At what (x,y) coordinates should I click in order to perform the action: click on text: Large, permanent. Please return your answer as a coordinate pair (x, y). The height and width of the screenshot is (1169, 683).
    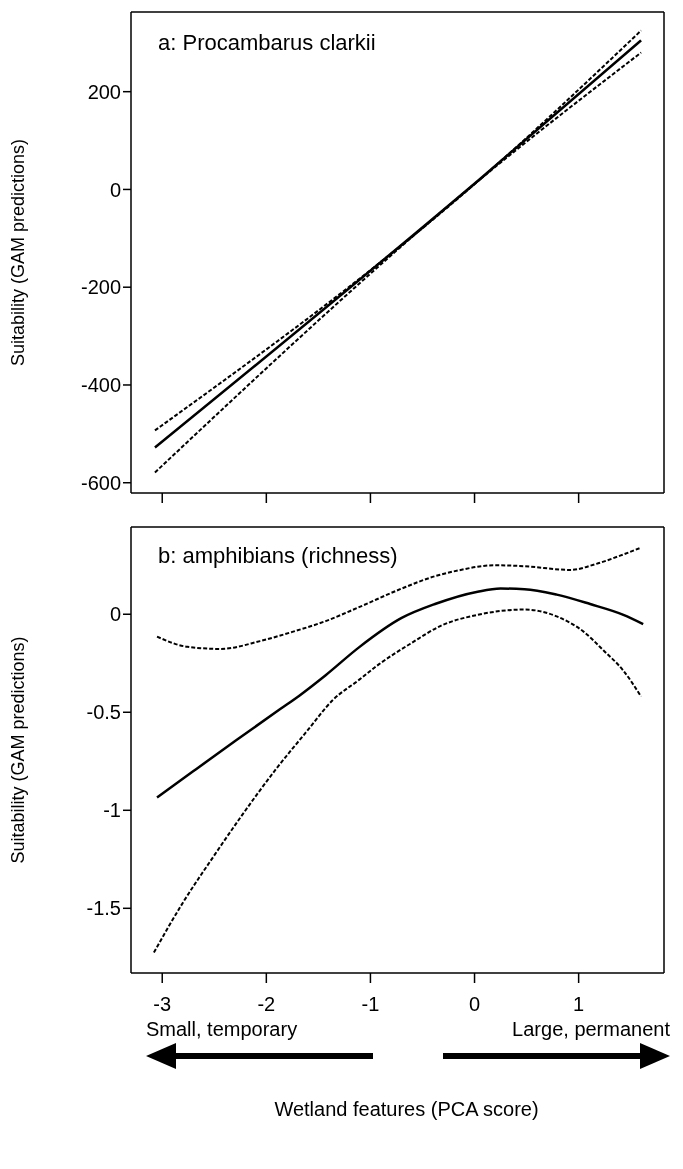
    Looking at the image, I should click on (590, 1029).